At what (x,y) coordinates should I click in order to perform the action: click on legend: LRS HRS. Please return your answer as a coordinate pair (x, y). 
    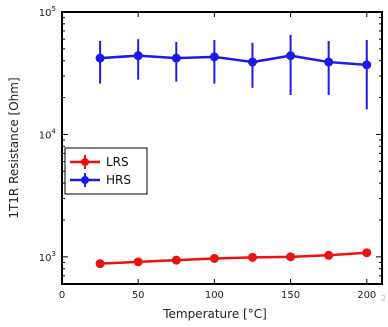
    Looking at the image, I should click on (106, 171).